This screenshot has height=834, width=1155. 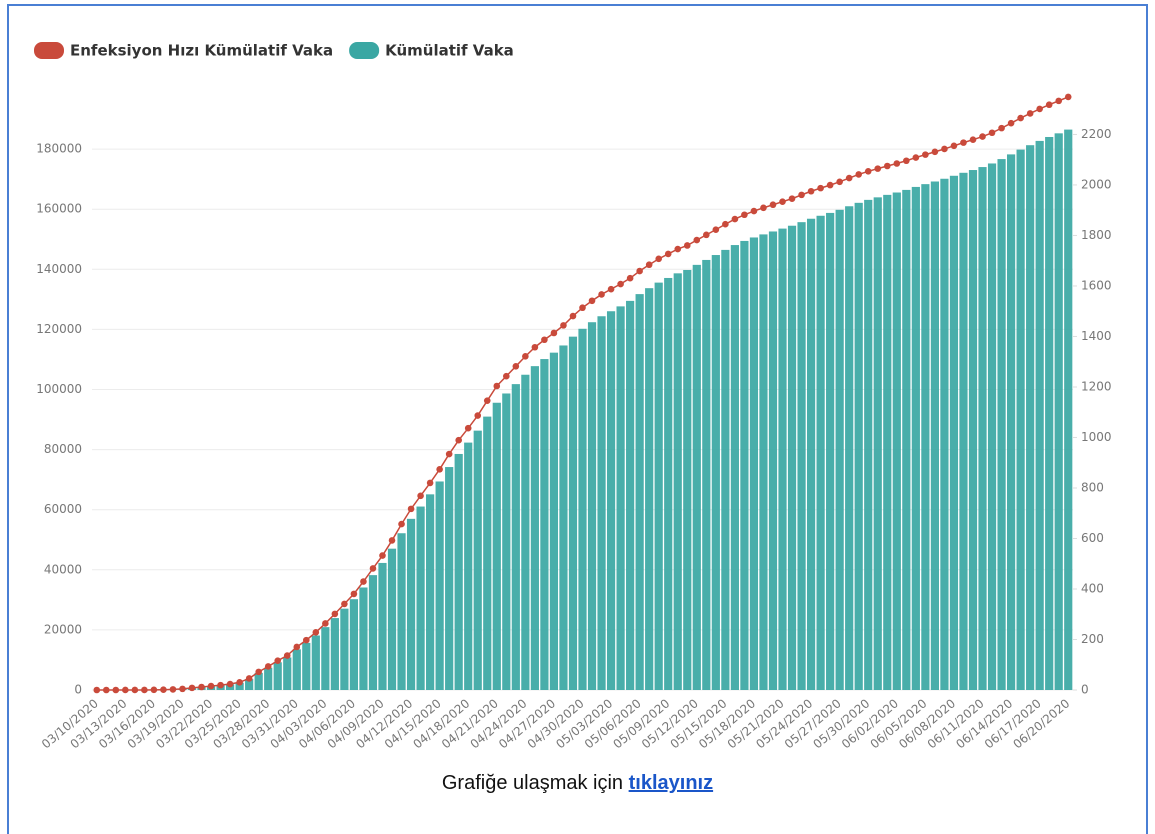 What do you see at coordinates (1085, 690) in the screenshot?
I see `y2-tick-label: 0` at bounding box center [1085, 690].